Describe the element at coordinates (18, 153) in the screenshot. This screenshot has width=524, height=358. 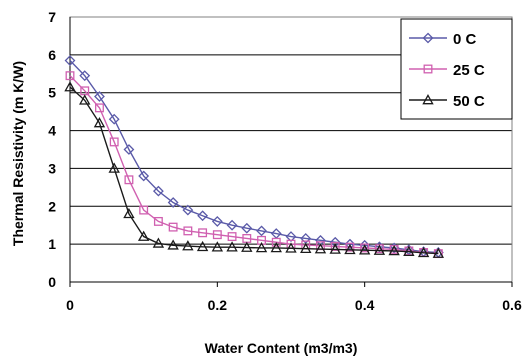
I see `y-axis-title: Thermal Resistivity (m K/W)` at that location.